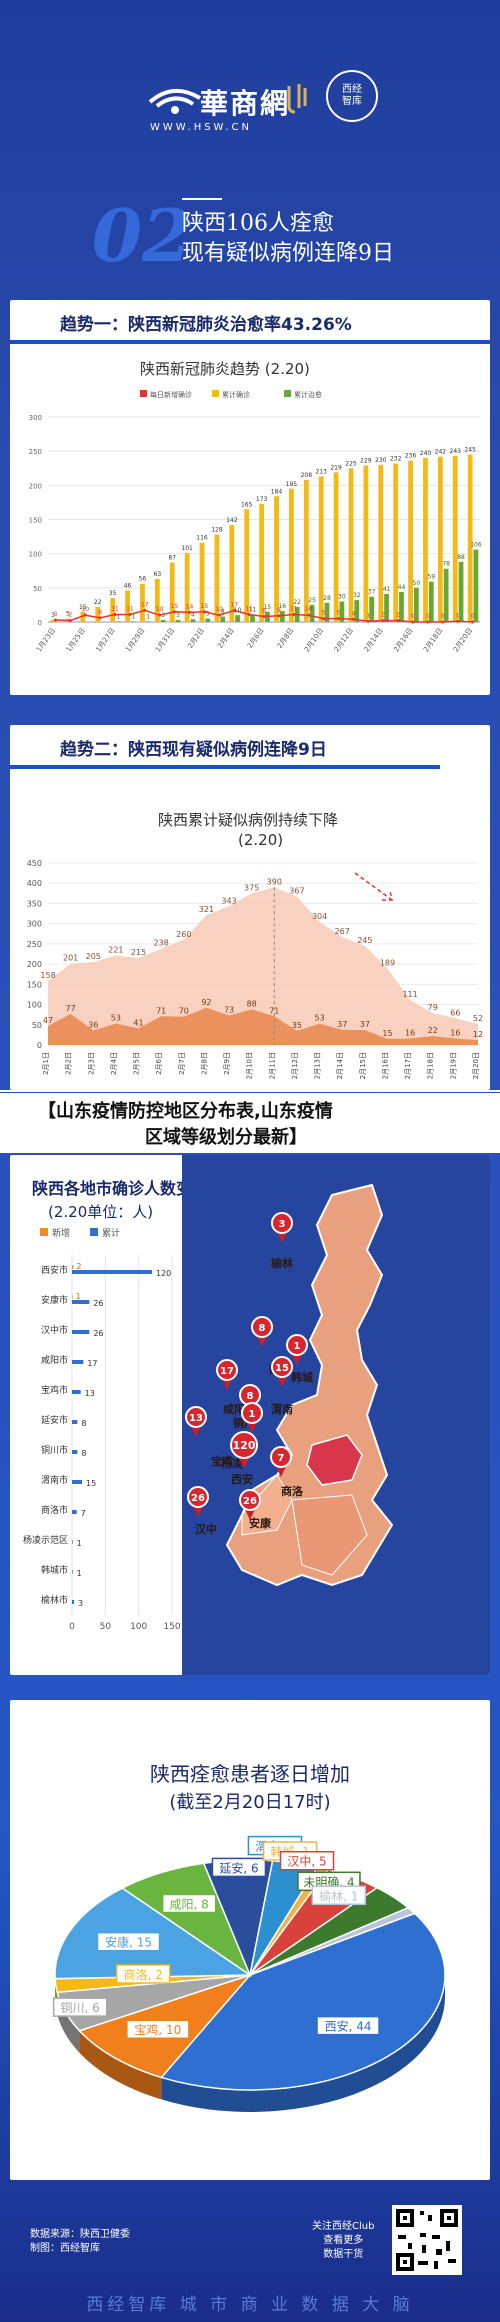  What do you see at coordinates (223, 612) in the screenshot?
I see `data-label-cured: 8` at bounding box center [223, 612].